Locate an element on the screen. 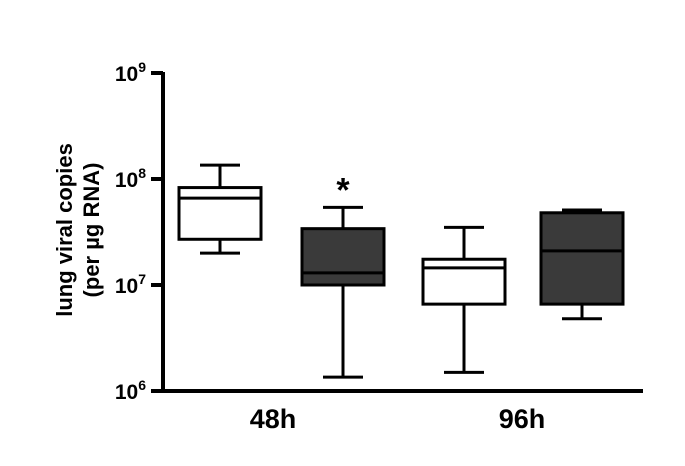 The image size is (685, 466). significance-annotation: * is located at coordinates (343, 190).